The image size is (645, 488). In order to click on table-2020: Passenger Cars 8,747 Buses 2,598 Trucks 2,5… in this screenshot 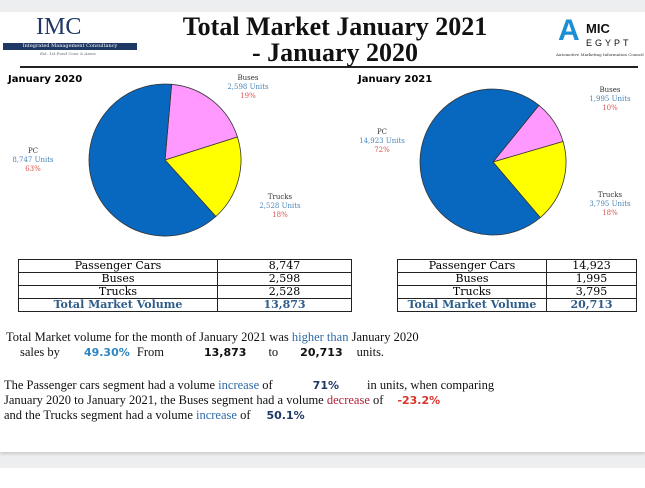, I will do `click(185, 285)`.